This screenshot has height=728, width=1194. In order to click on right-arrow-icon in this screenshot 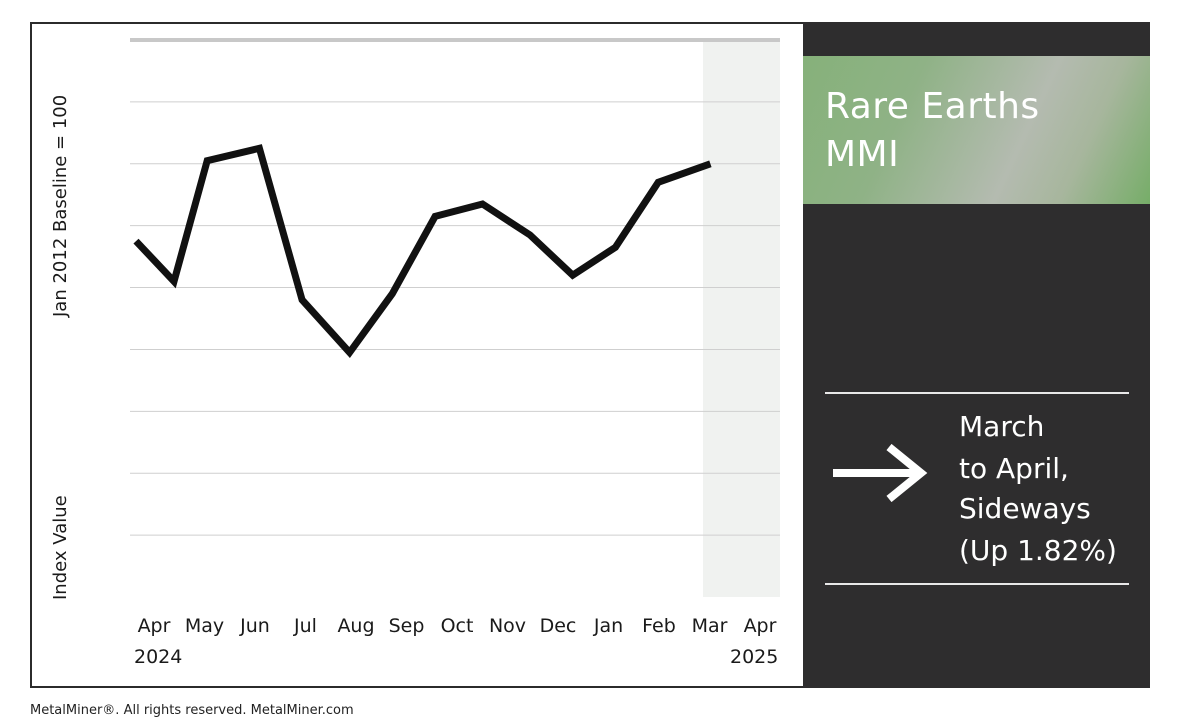, I will do `click(880, 473)`.